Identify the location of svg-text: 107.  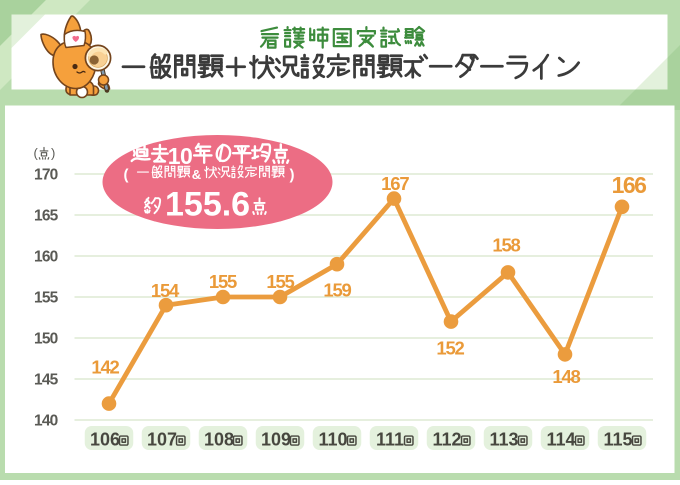
(162, 440).